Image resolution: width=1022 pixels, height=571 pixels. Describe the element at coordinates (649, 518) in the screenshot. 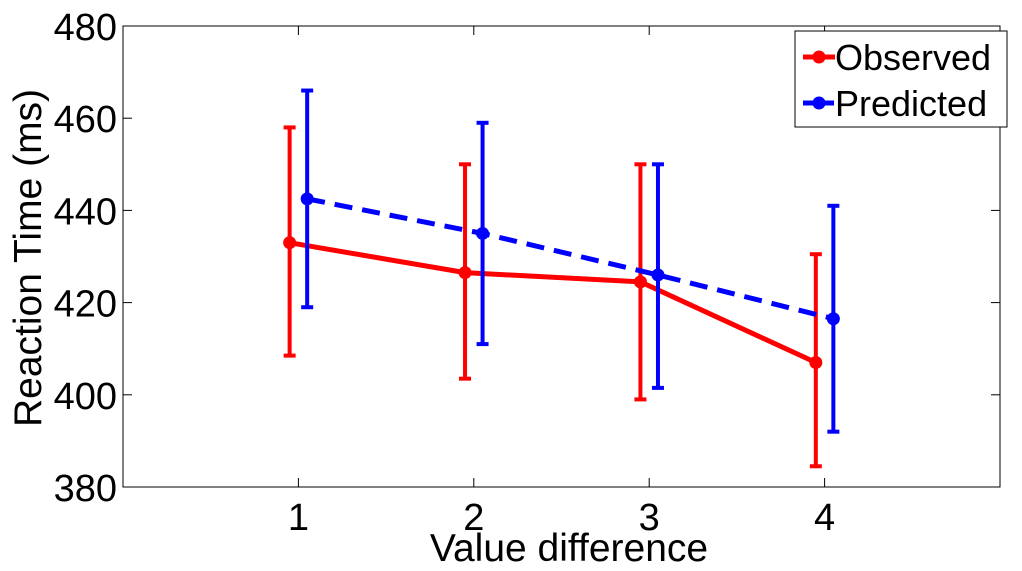

I see `x-tick-label: 3` at that location.